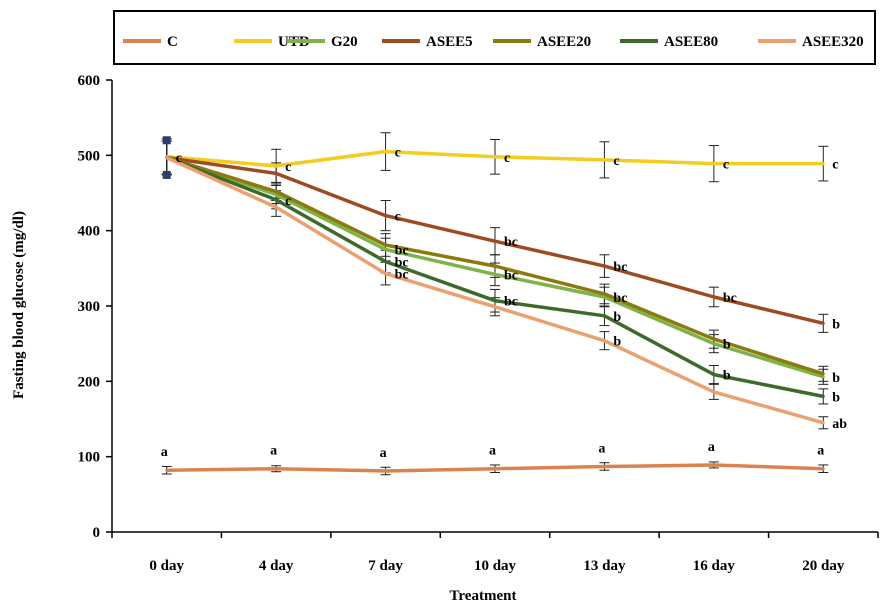  What do you see at coordinates (564, 42) in the screenshot?
I see `legend-label: ASEE20` at bounding box center [564, 42].